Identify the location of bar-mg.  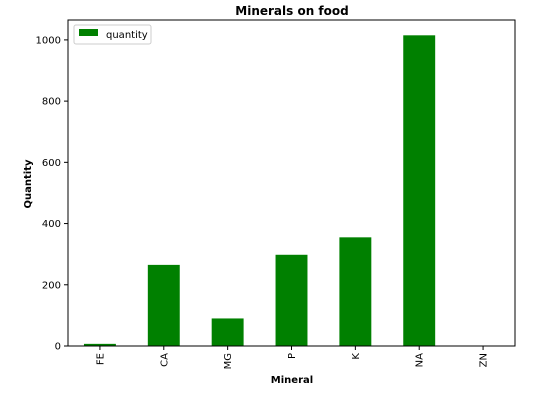
(227, 332).